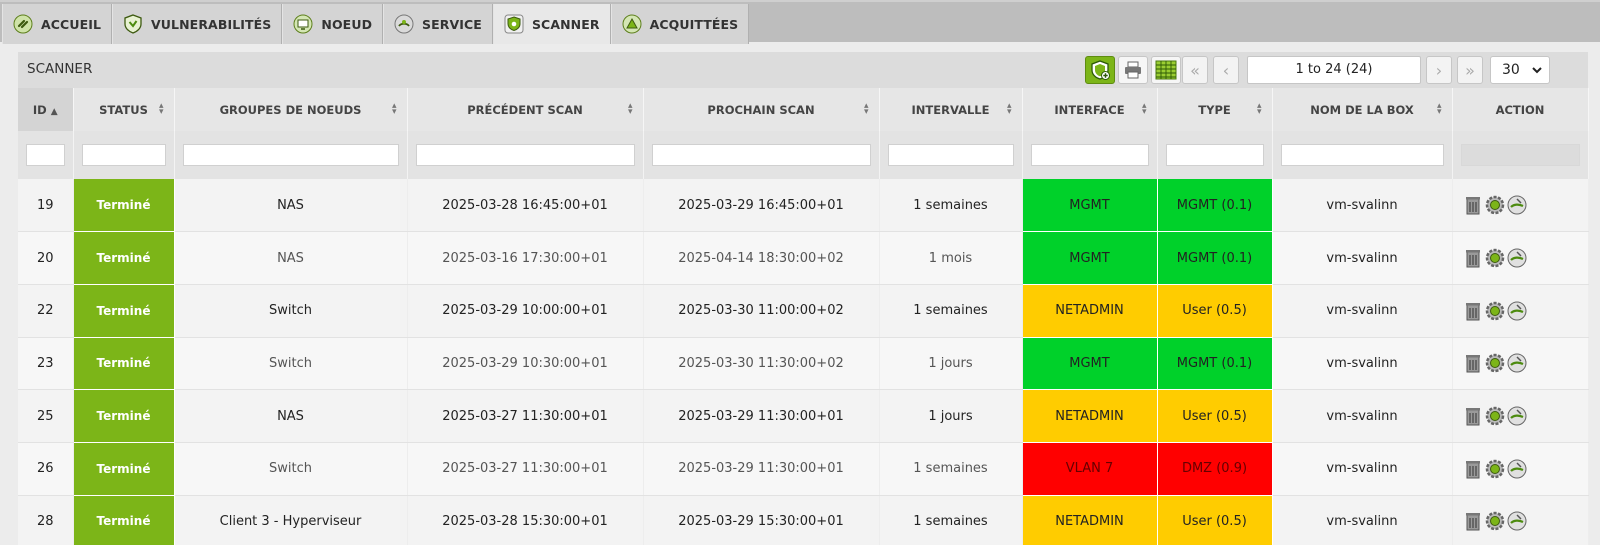 This screenshot has height=545, width=1600. Describe the element at coordinates (291, 416) in the screenshot. I see `cell-group: NAS` at that location.